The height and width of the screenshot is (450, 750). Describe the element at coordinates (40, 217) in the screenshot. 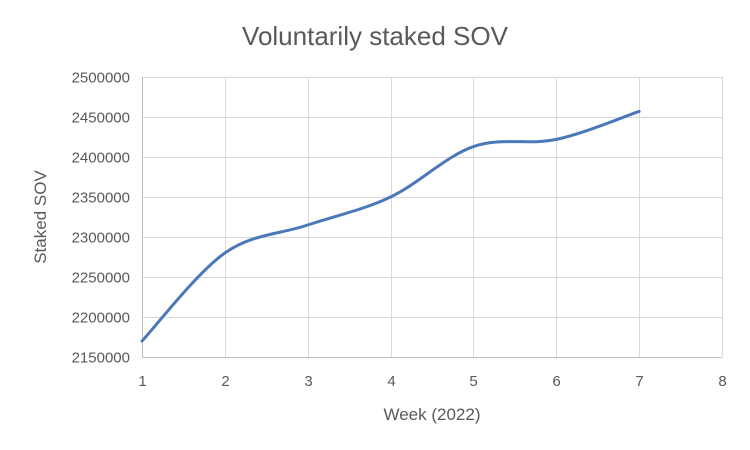

I see `y-axis-label: Staked SOV` at that location.